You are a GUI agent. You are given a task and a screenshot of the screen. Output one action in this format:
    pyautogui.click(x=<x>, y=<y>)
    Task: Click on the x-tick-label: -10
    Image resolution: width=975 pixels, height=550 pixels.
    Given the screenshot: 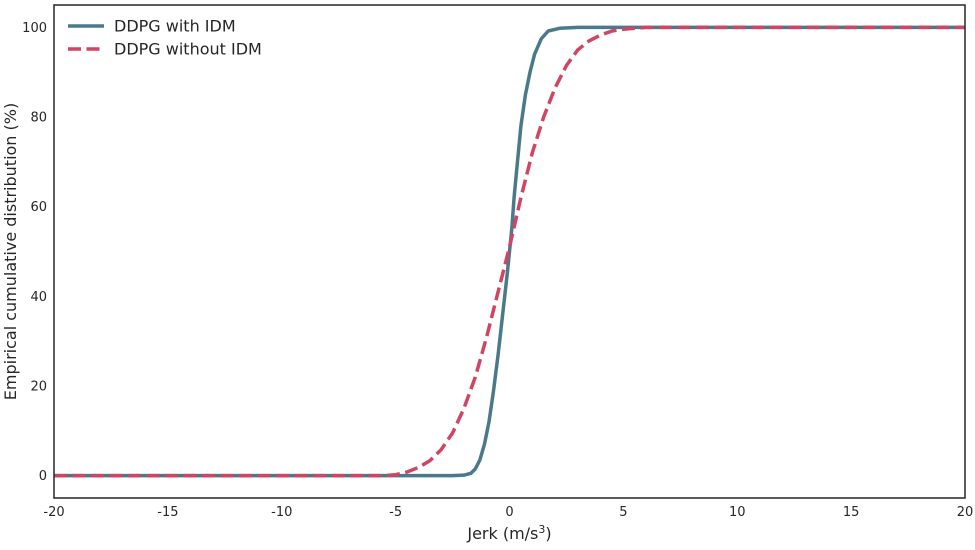 What is the action you would take?
    pyautogui.click(x=281, y=512)
    